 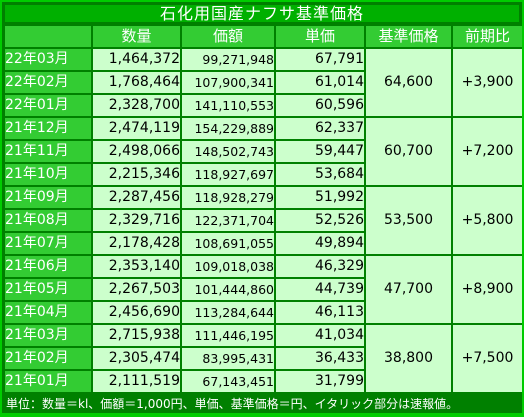 I want to click on amount-cell: 107,900,341, so click(x=228, y=82).